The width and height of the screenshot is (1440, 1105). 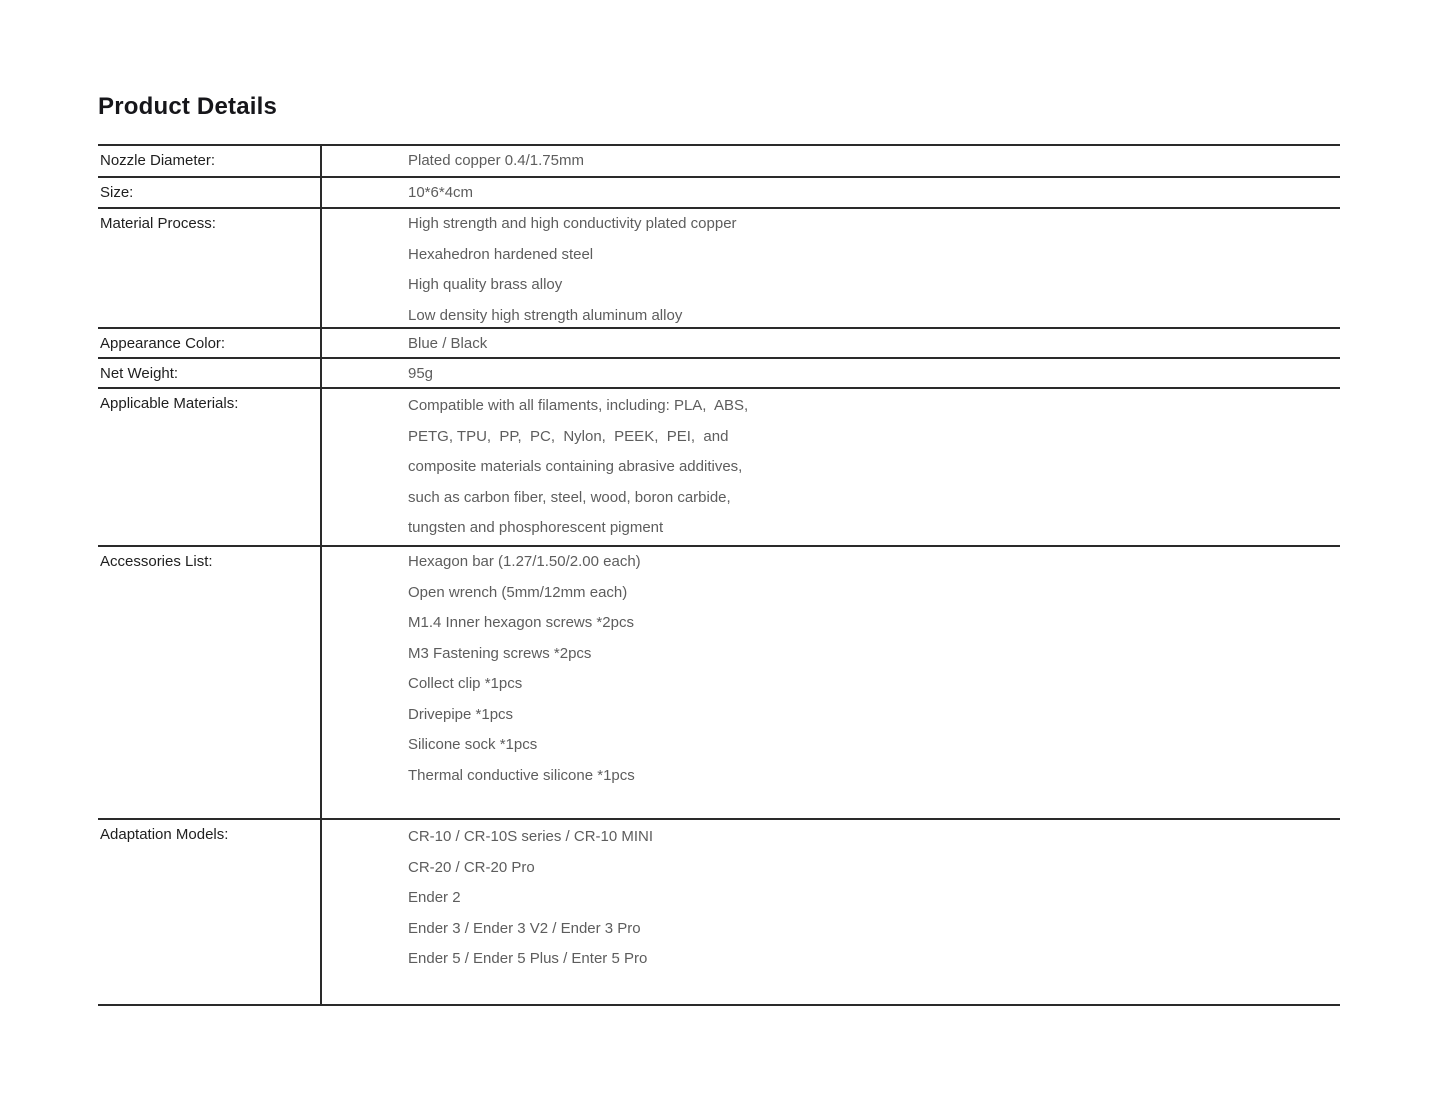 What do you see at coordinates (461, 714) in the screenshot?
I see `spec-value-line: Drivepipe *1pcs` at bounding box center [461, 714].